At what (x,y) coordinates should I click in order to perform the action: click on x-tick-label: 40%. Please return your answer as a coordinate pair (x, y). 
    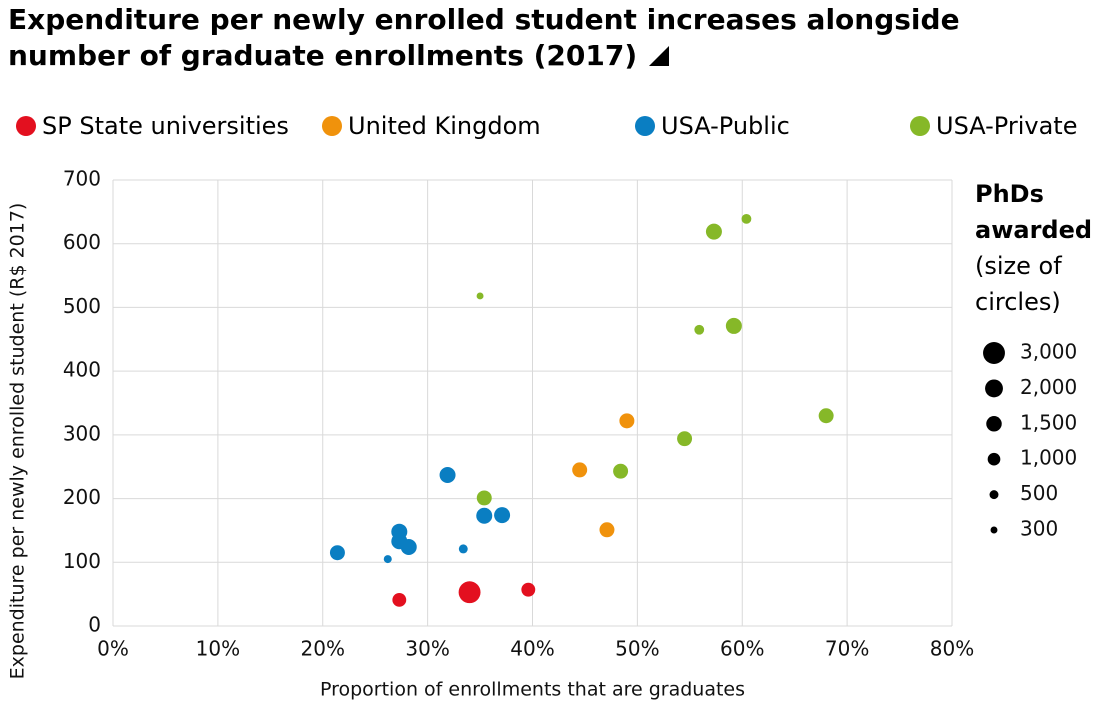
    Looking at the image, I should click on (532, 649).